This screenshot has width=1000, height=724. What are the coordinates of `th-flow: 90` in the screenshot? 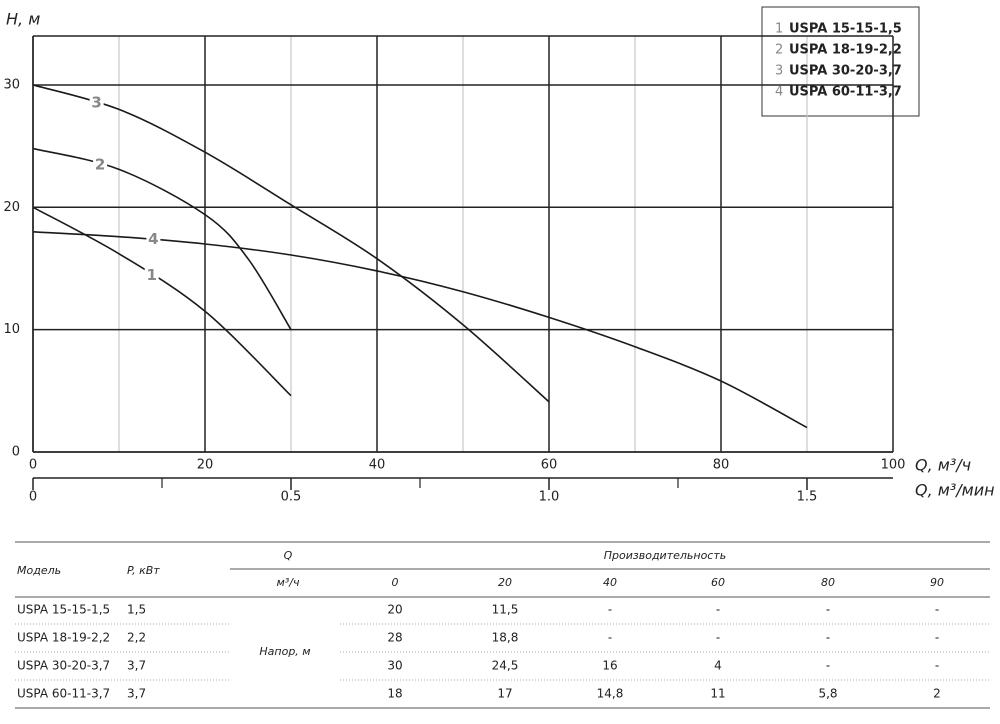 It's located at (937, 582).